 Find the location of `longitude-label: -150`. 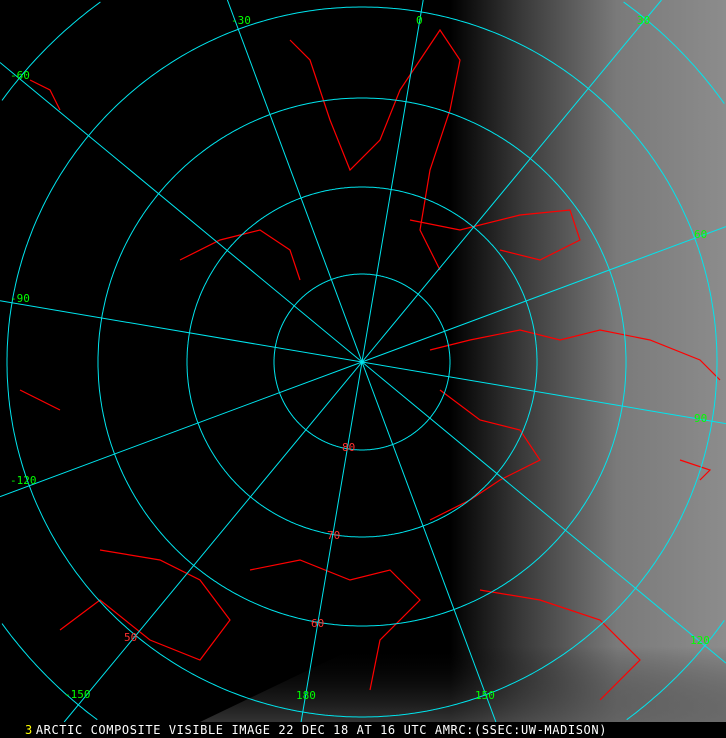

longitude-label: -150 is located at coordinates (77, 694).